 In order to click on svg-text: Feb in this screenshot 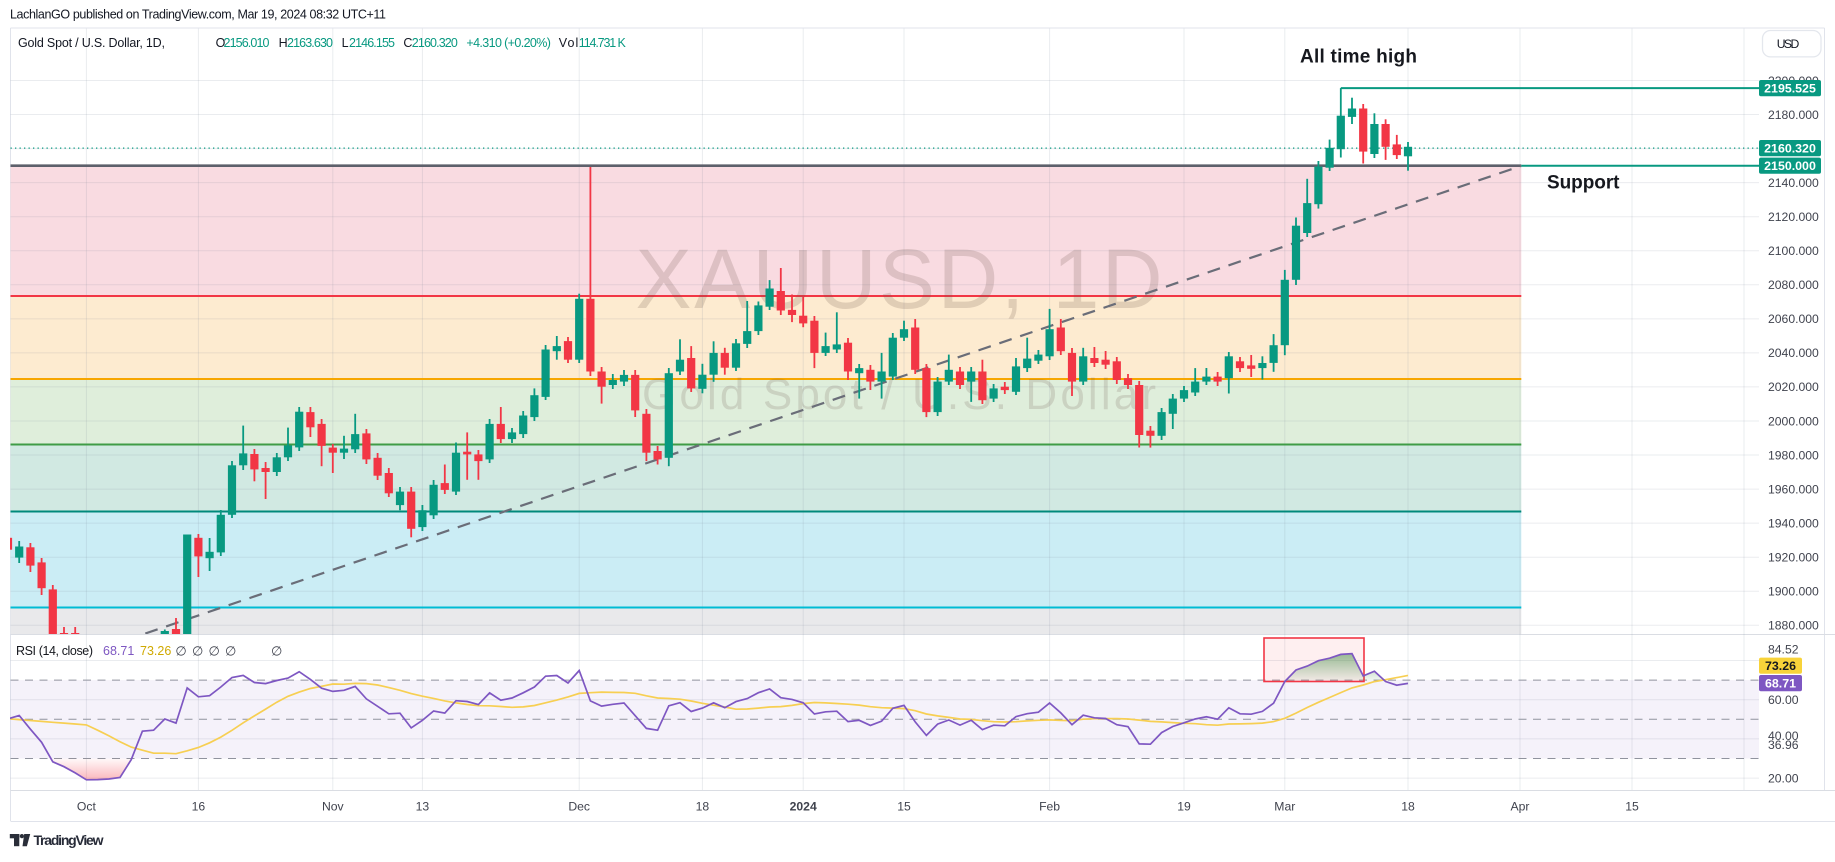, I will do `click(1049, 807)`.